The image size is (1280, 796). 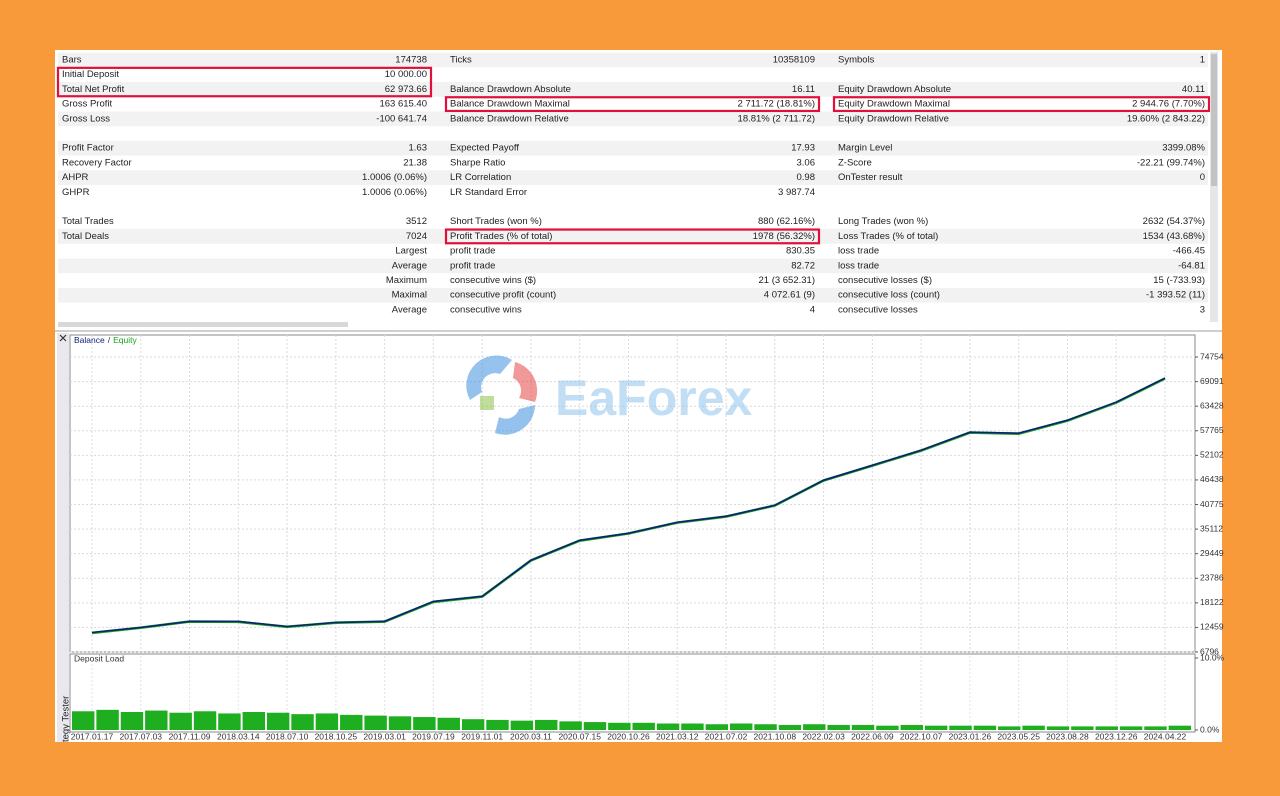 I want to click on cell-value: 163 615.40, so click(x=403, y=104).